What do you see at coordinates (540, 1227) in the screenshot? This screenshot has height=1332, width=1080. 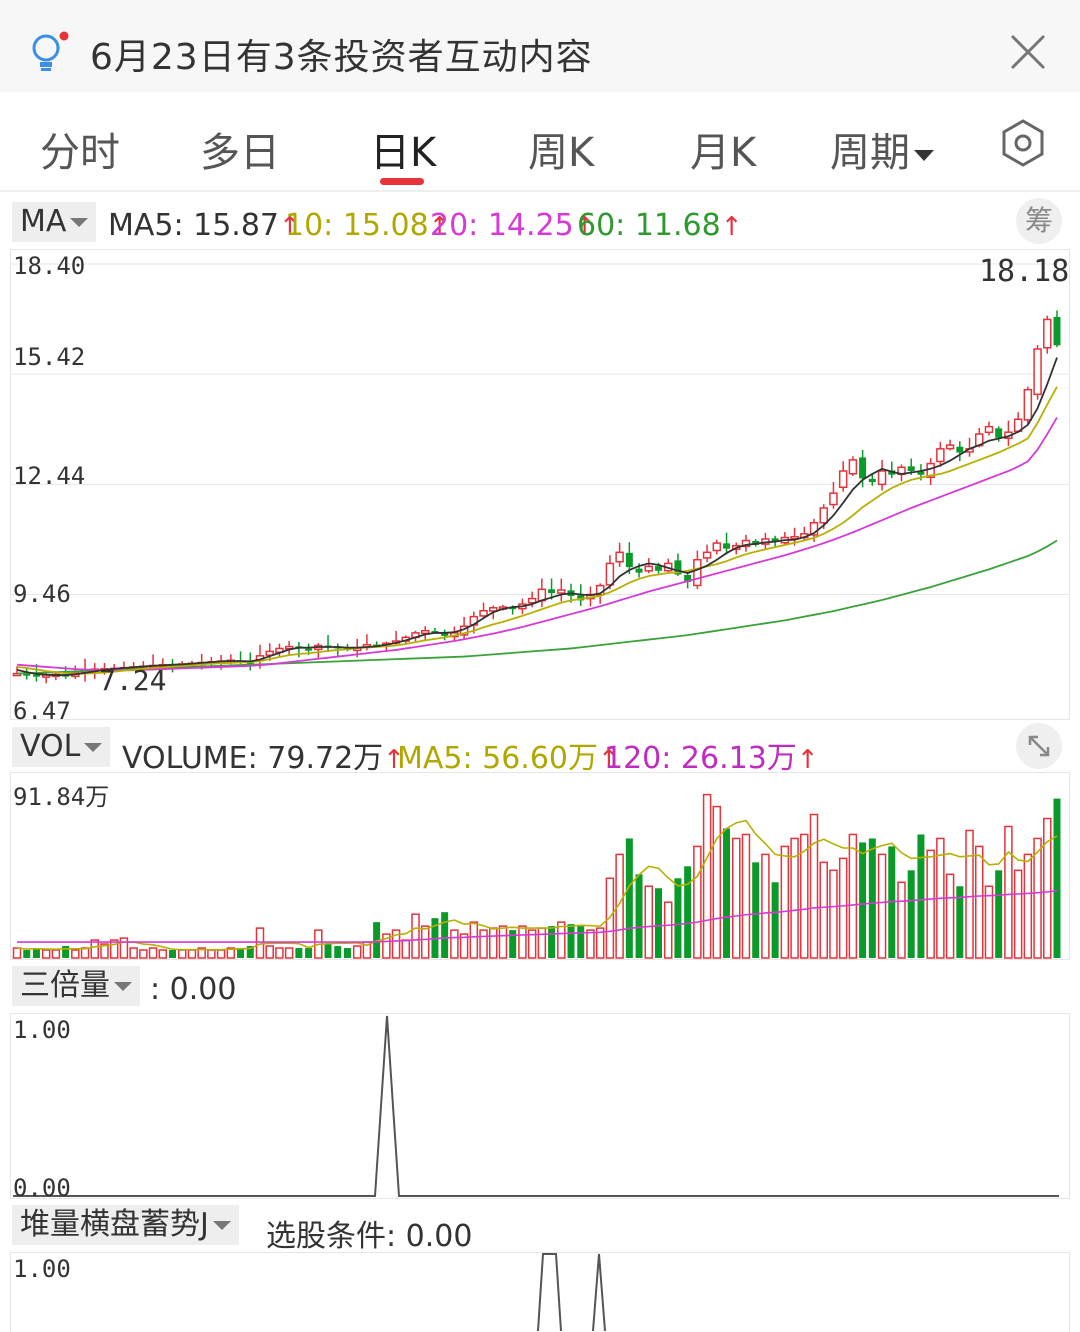 I see `duiliang-indicator-bar: 堆量横盘蓄势J 选股条件: 0.00` at bounding box center [540, 1227].